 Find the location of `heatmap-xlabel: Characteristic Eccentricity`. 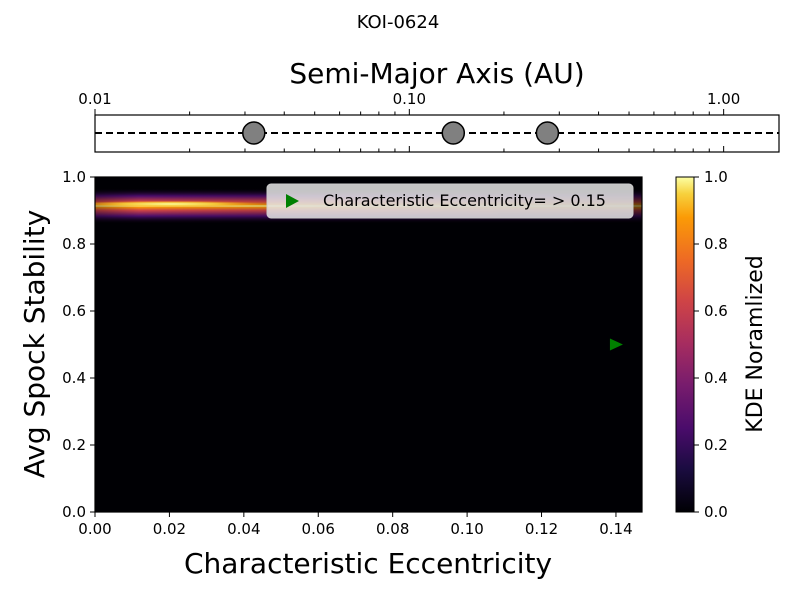

heatmap-xlabel: Characteristic Eccentricity is located at coordinates (368, 563).